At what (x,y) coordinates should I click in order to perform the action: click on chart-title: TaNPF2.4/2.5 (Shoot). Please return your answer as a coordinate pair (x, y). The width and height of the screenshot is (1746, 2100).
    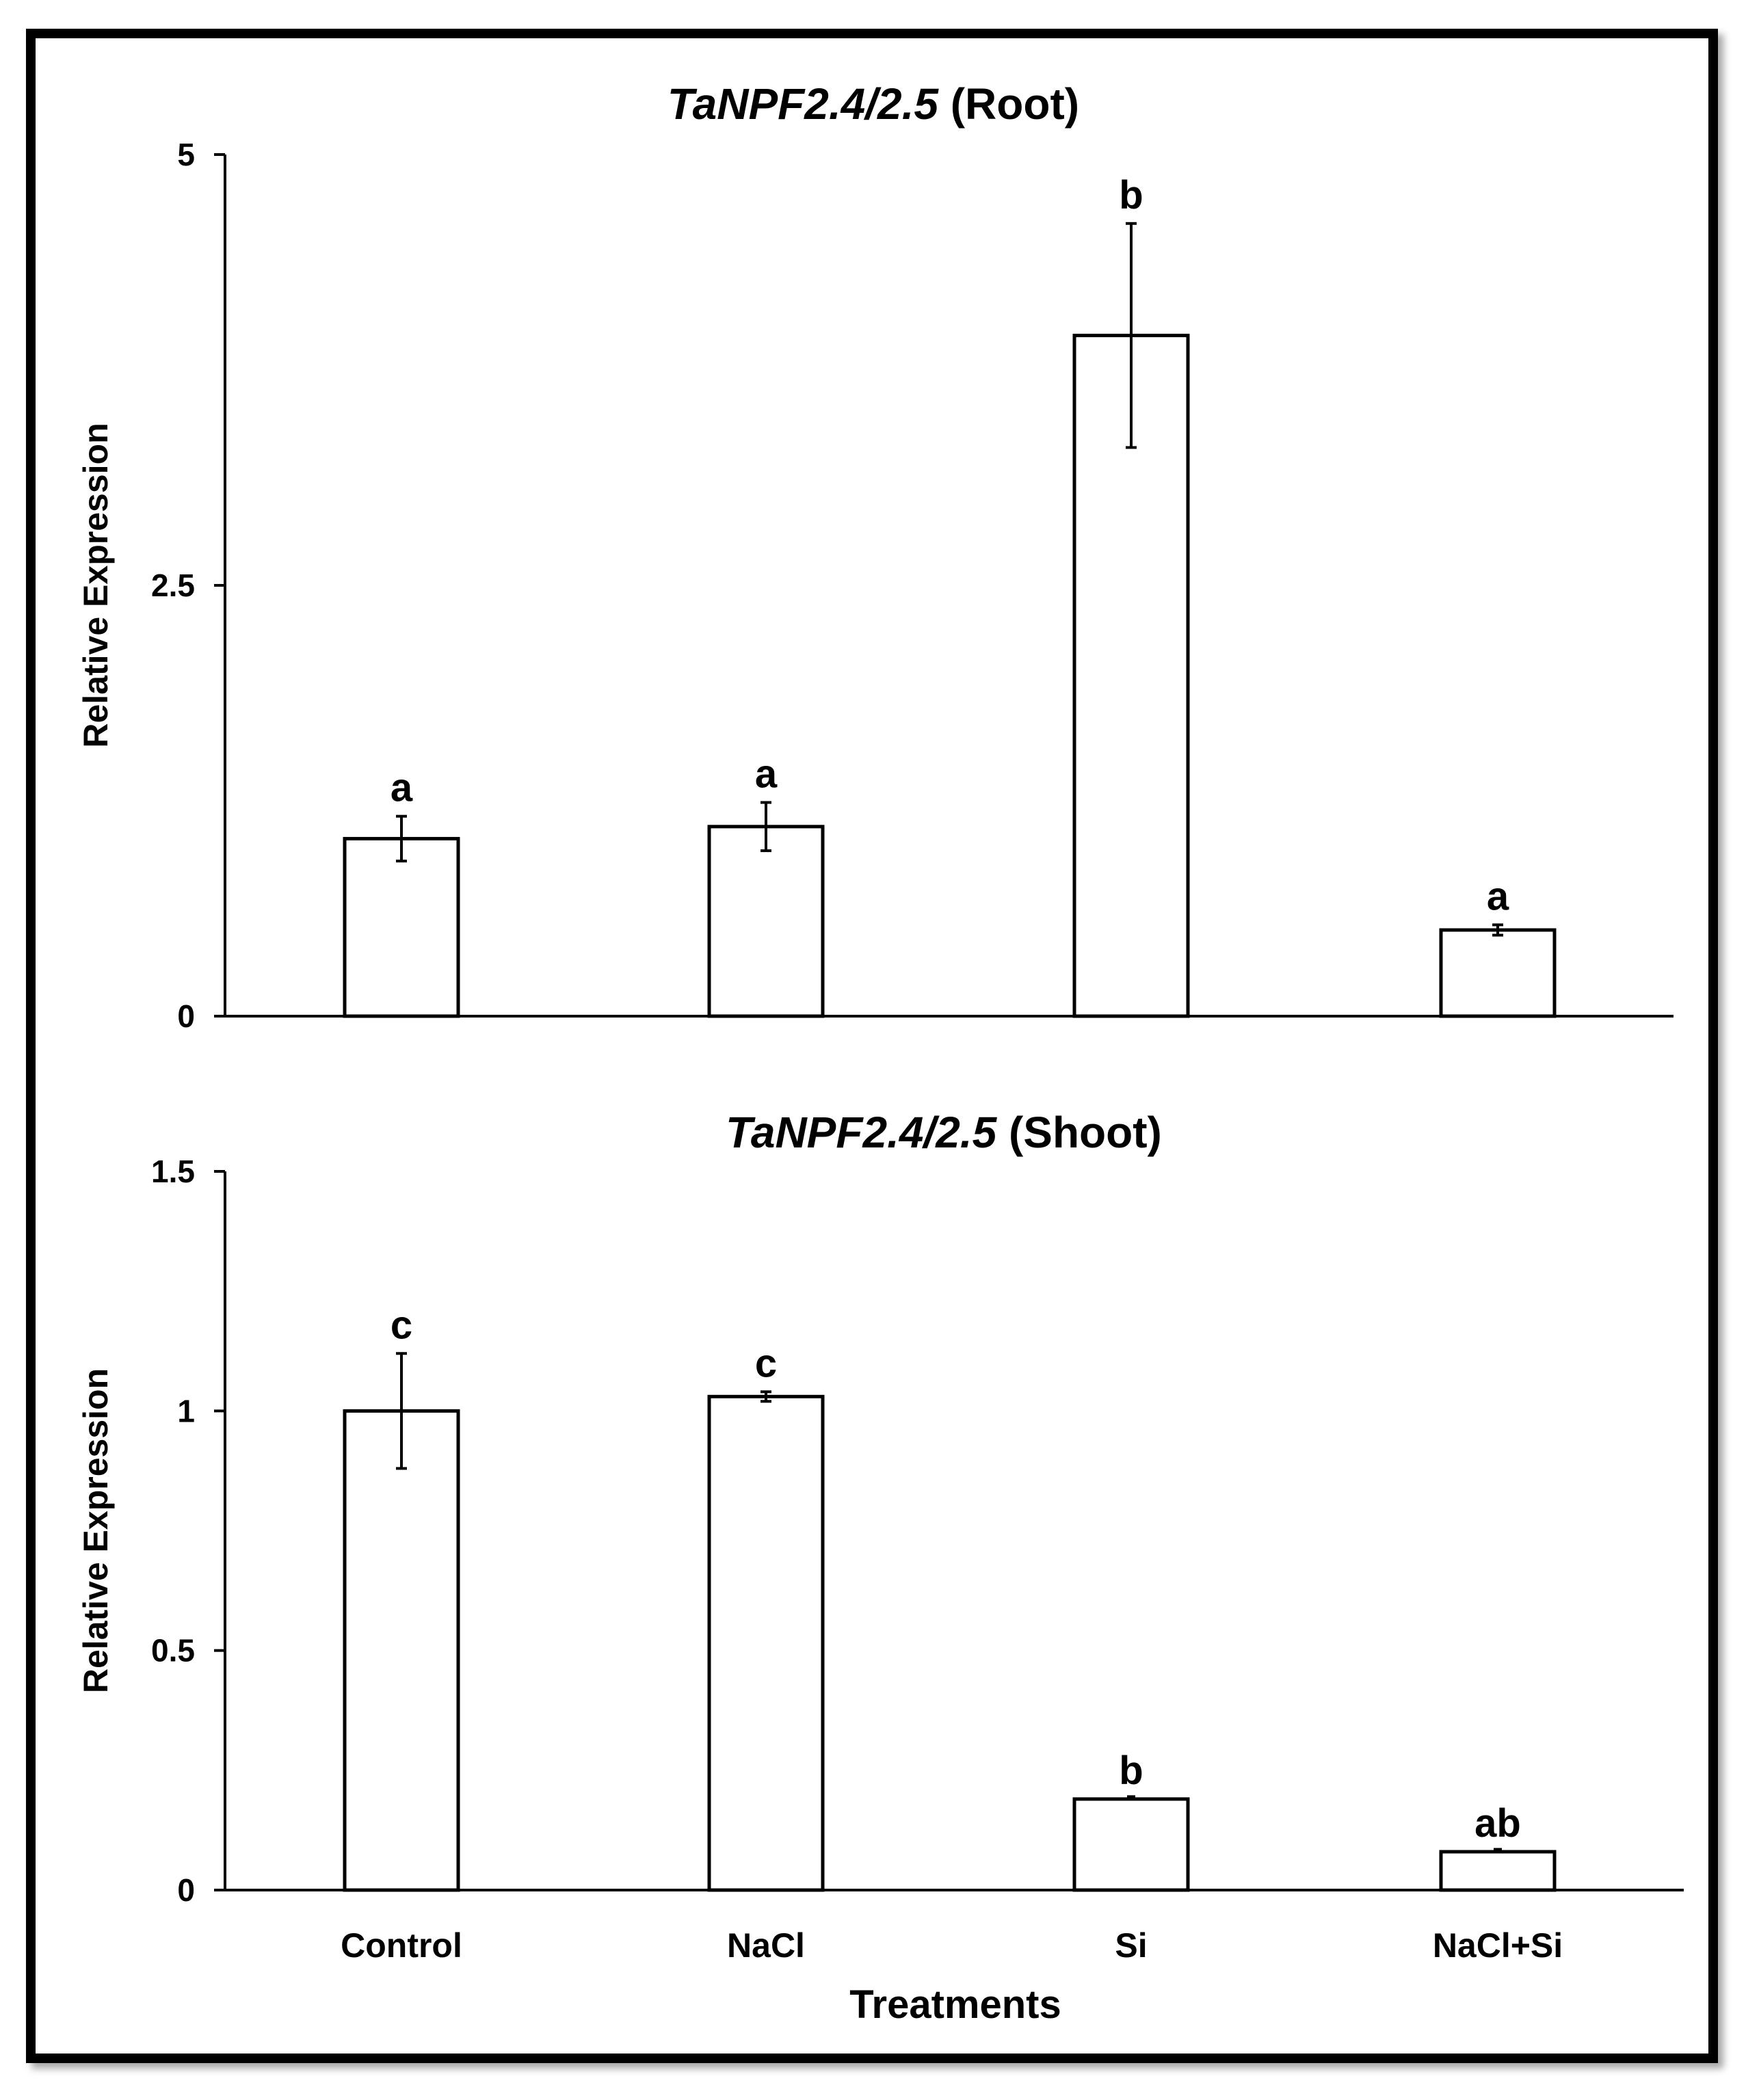
    Looking at the image, I should click on (944, 1132).